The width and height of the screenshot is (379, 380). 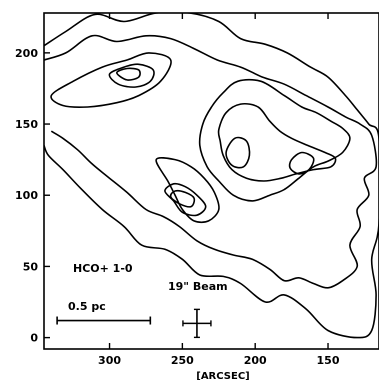 What do you see at coordinates (34, 338) in the screenshot?
I see `y-tick-label: 0` at bounding box center [34, 338].